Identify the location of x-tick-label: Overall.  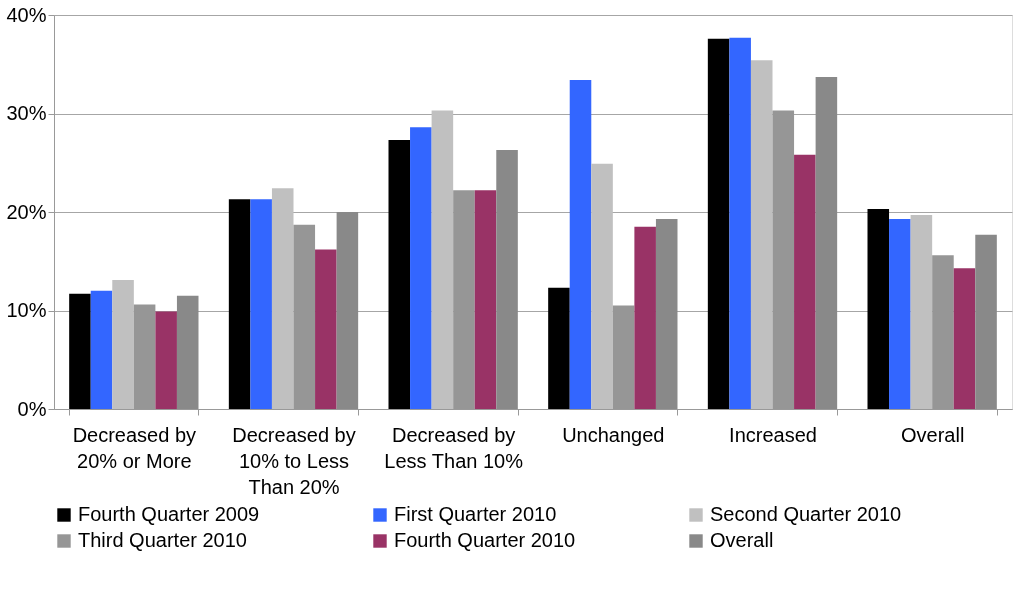
(932, 434).